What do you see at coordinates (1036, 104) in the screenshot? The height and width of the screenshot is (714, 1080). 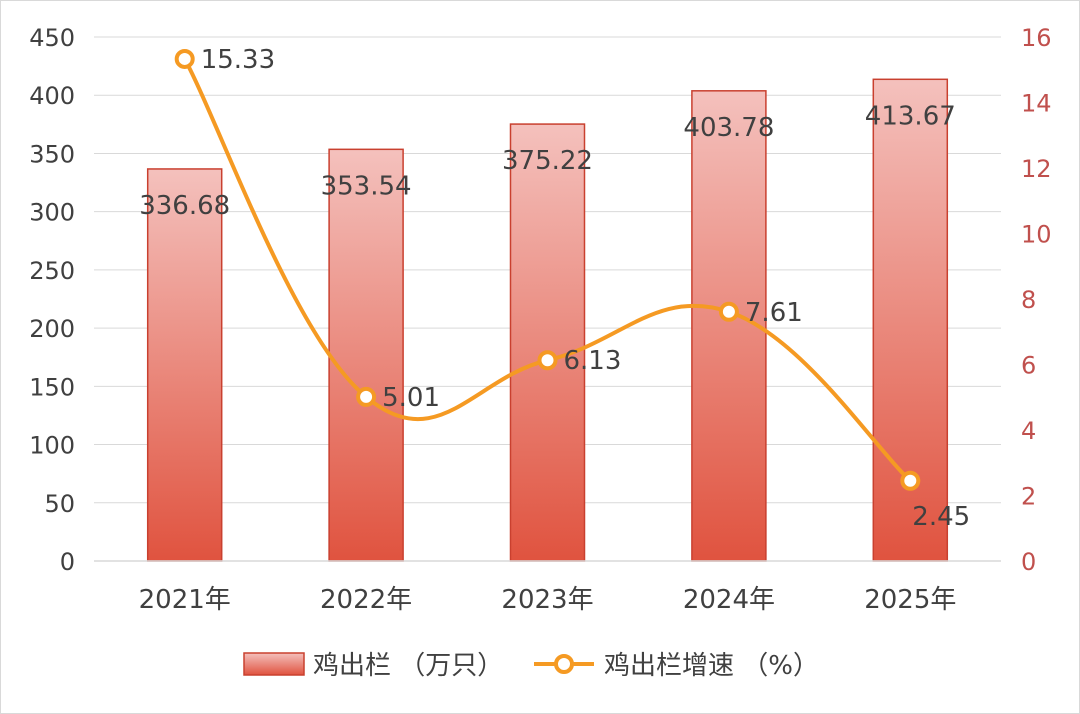 I see `right-axis-tick-label: 14` at bounding box center [1036, 104].